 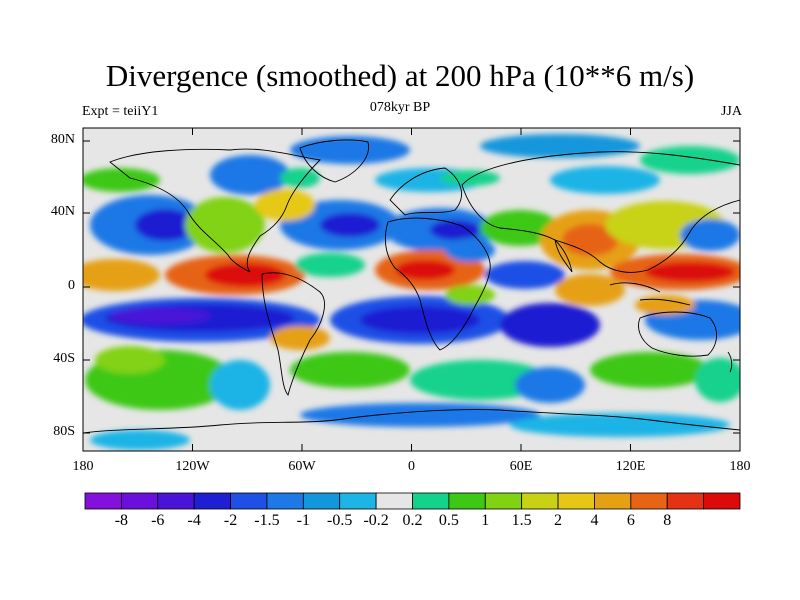 I want to click on colorbar-label: 0.5, so click(x=448, y=520).